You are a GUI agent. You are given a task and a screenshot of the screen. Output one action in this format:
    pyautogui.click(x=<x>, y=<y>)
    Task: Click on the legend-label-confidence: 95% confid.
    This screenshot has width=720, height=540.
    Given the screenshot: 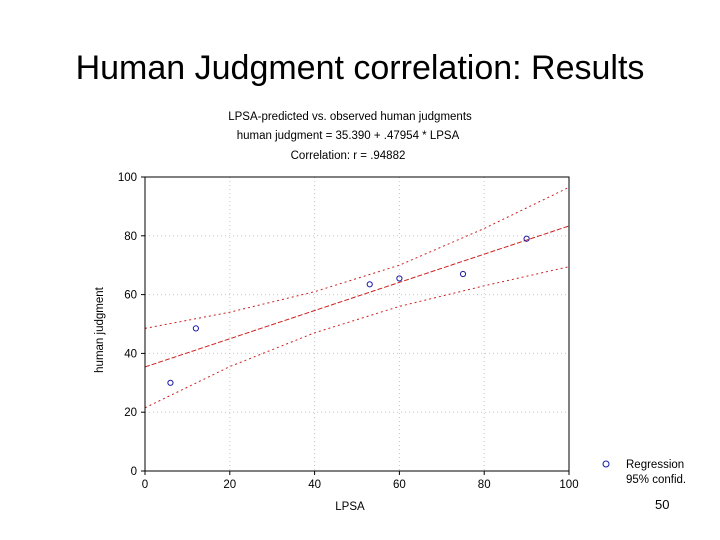 What is the action you would take?
    pyautogui.click(x=656, y=480)
    